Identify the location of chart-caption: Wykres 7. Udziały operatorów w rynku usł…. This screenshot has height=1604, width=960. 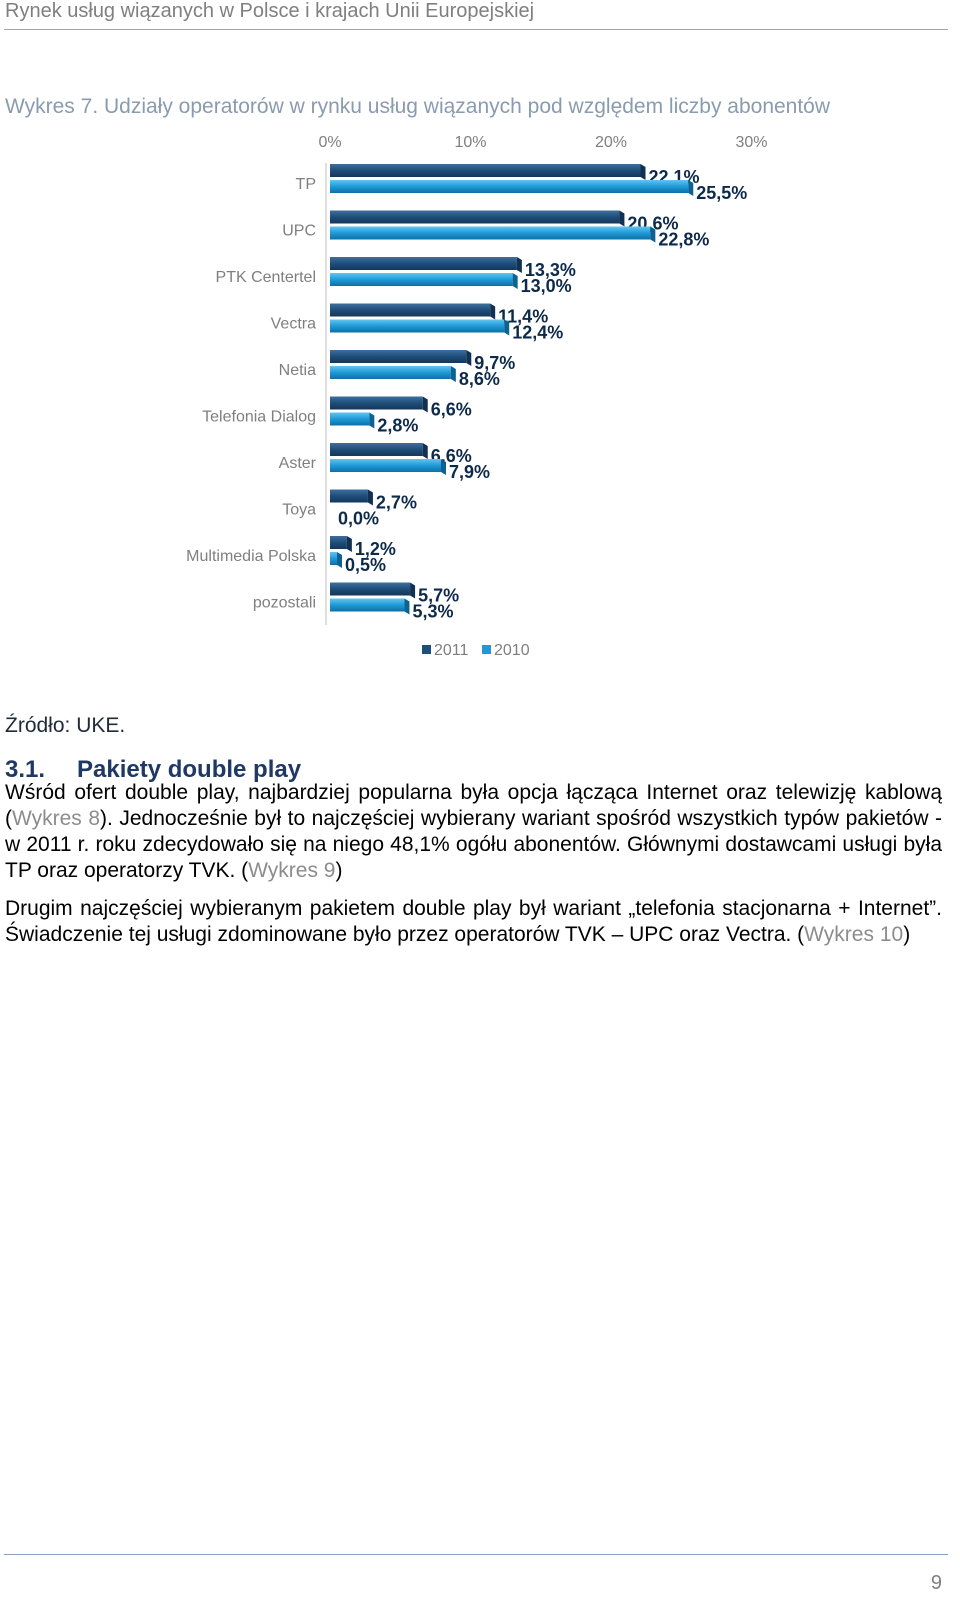
(418, 106).